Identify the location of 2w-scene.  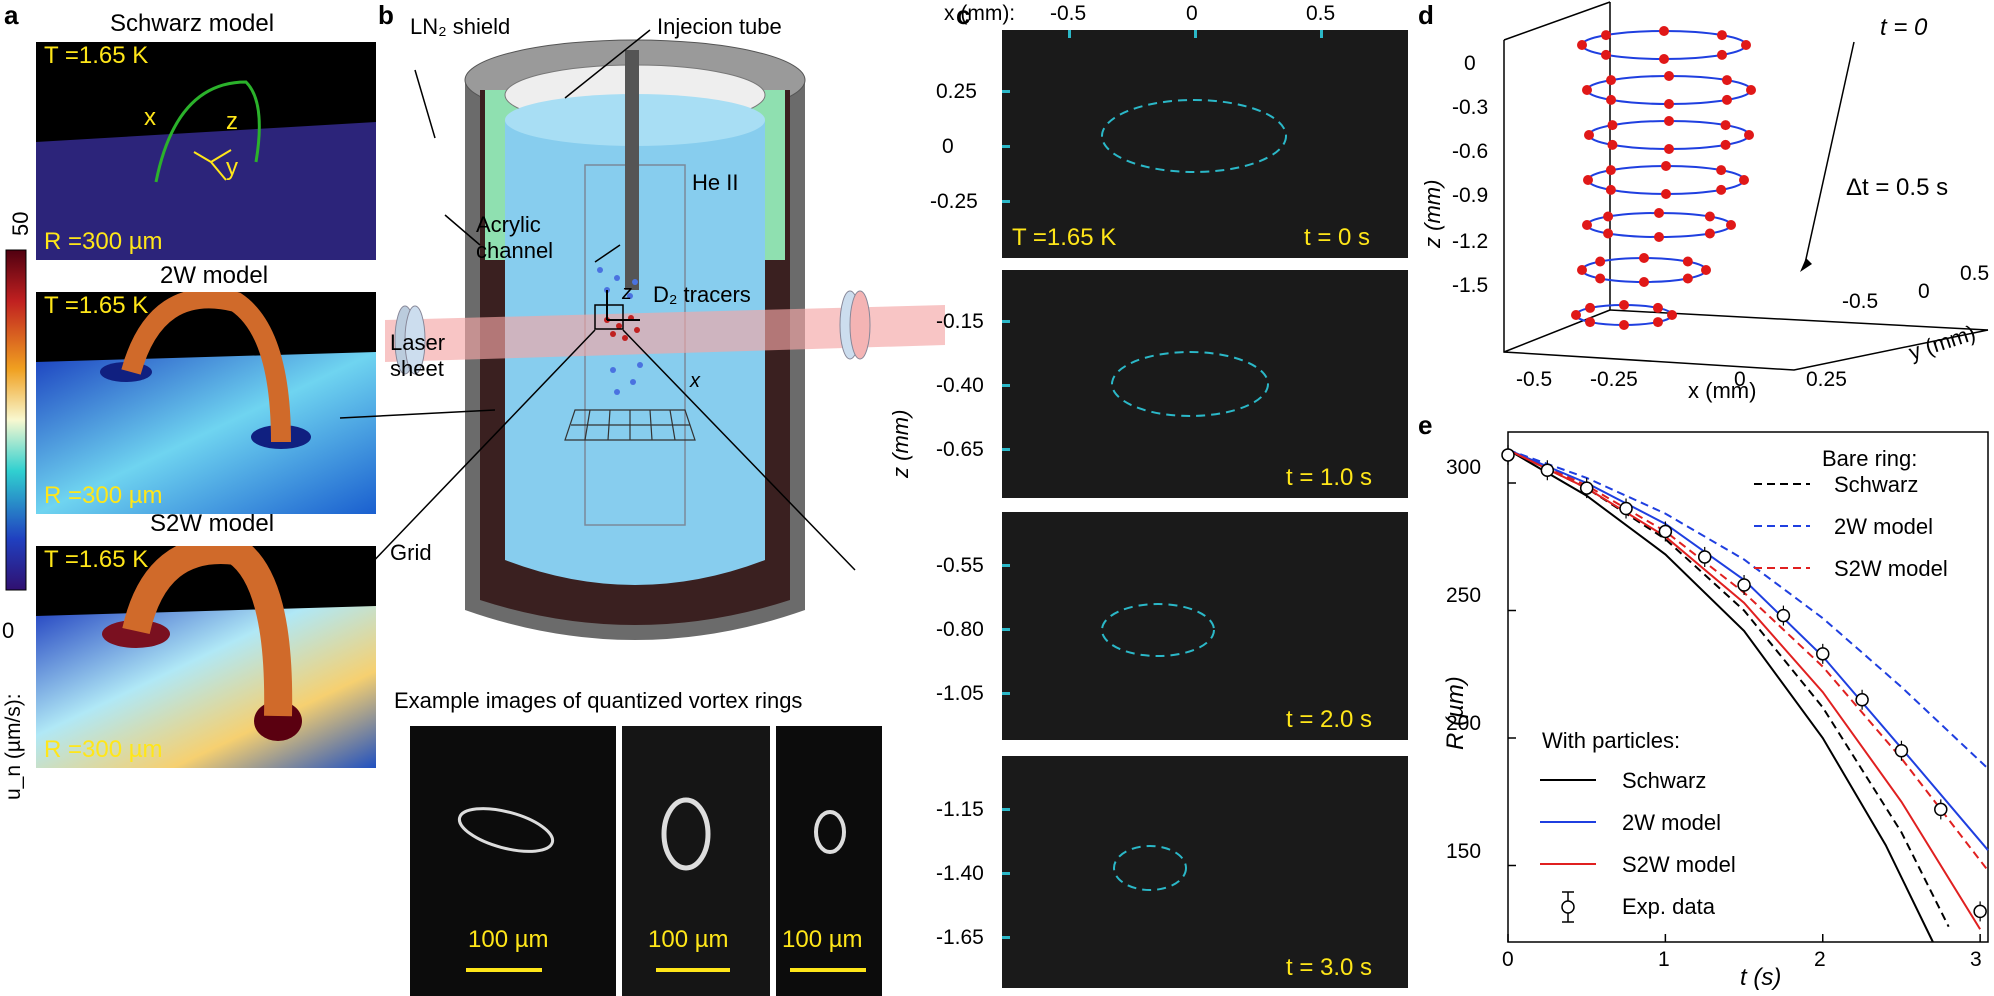
(206, 403).